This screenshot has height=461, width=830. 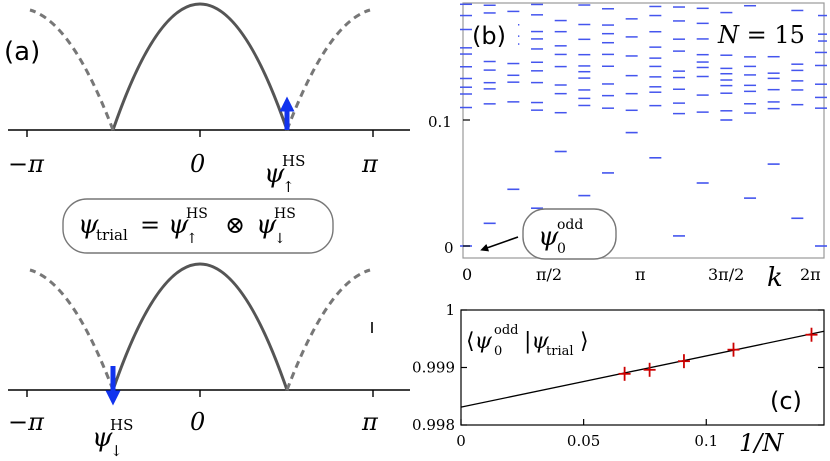 What do you see at coordinates (540, 341) in the screenshot?
I see `overlap-psi2: ψ` at bounding box center [540, 341].